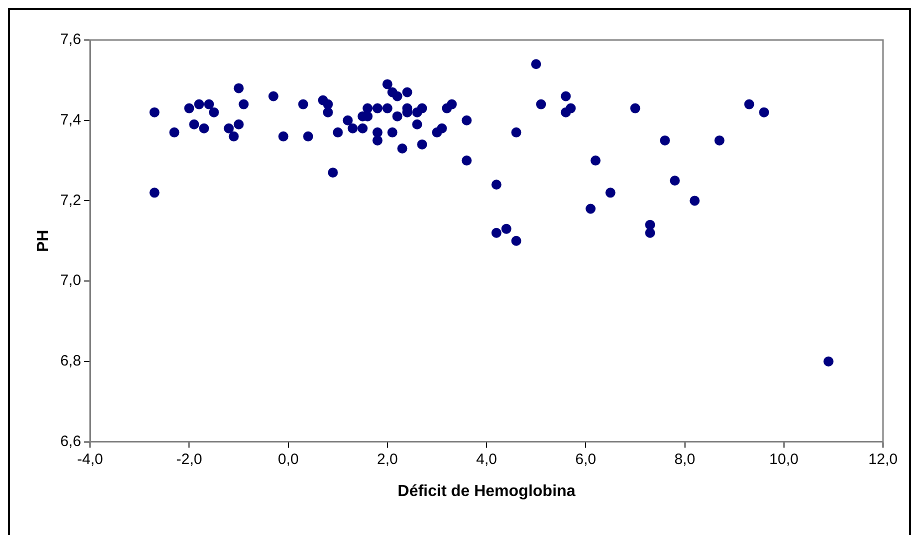 The width and height of the screenshot is (913, 535). Describe the element at coordinates (43, 241) in the screenshot. I see `y-axis-title: PH` at that location.